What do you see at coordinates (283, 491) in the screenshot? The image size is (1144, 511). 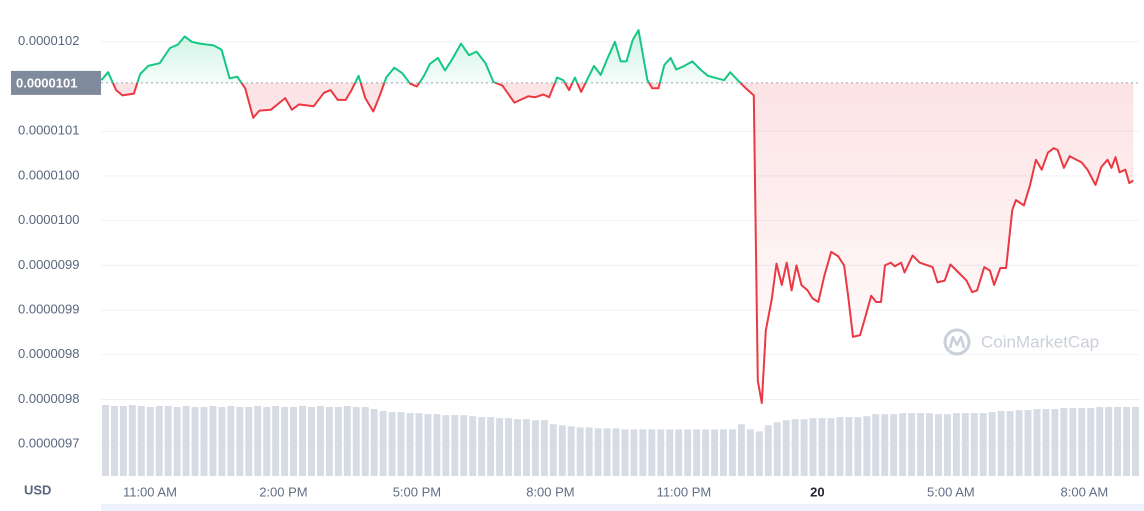 I see `x-tick-label: 2:00 PM` at bounding box center [283, 491].